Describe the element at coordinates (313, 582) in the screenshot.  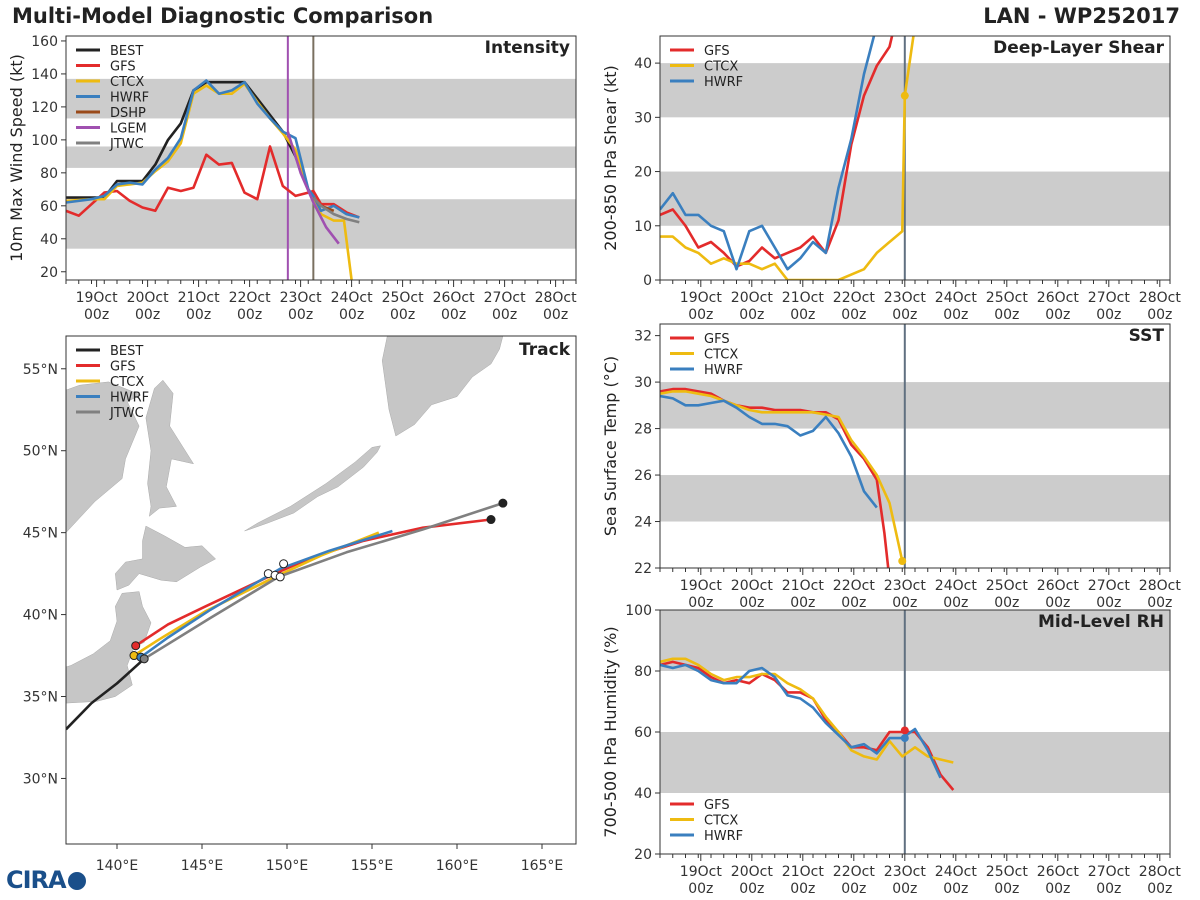
I see `track-line-gfs` at that location.